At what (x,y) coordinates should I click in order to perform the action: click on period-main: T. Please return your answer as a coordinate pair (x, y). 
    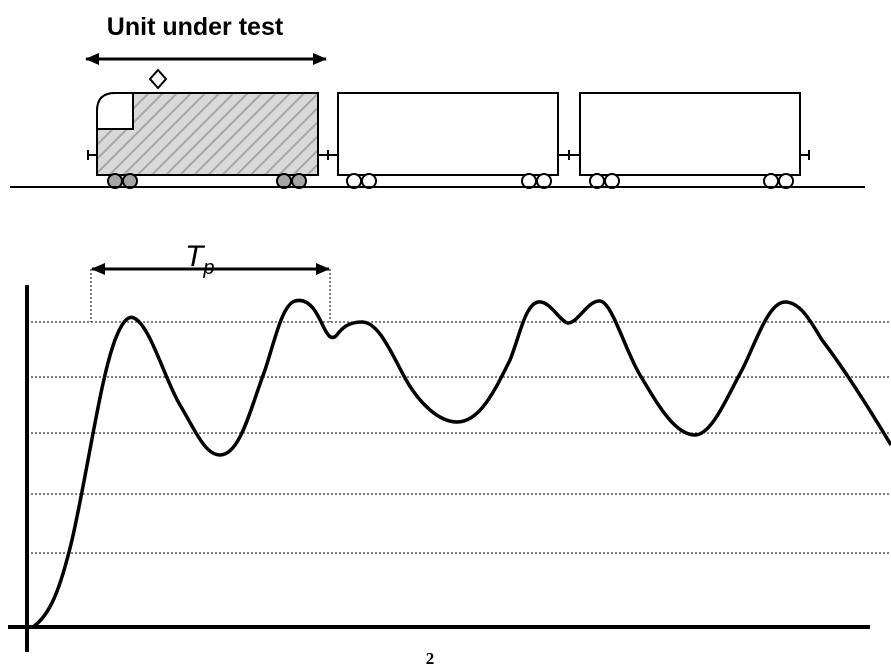
    Looking at the image, I should click on (195, 256).